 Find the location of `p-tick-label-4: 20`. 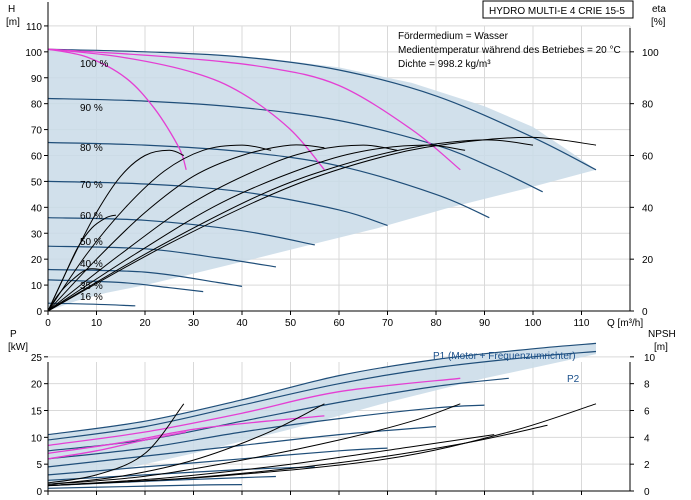

p-tick-label-4: 20 is located at coordinates (37, 385).